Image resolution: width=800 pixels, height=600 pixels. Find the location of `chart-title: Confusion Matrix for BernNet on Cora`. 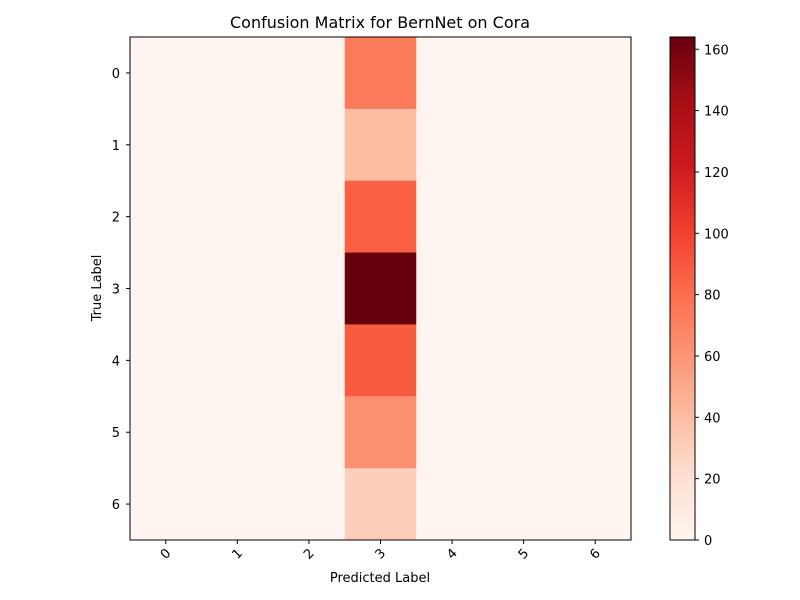

chart-title: Confusion Matrix for BernNet on Cora is located at coordinates (380, 22).